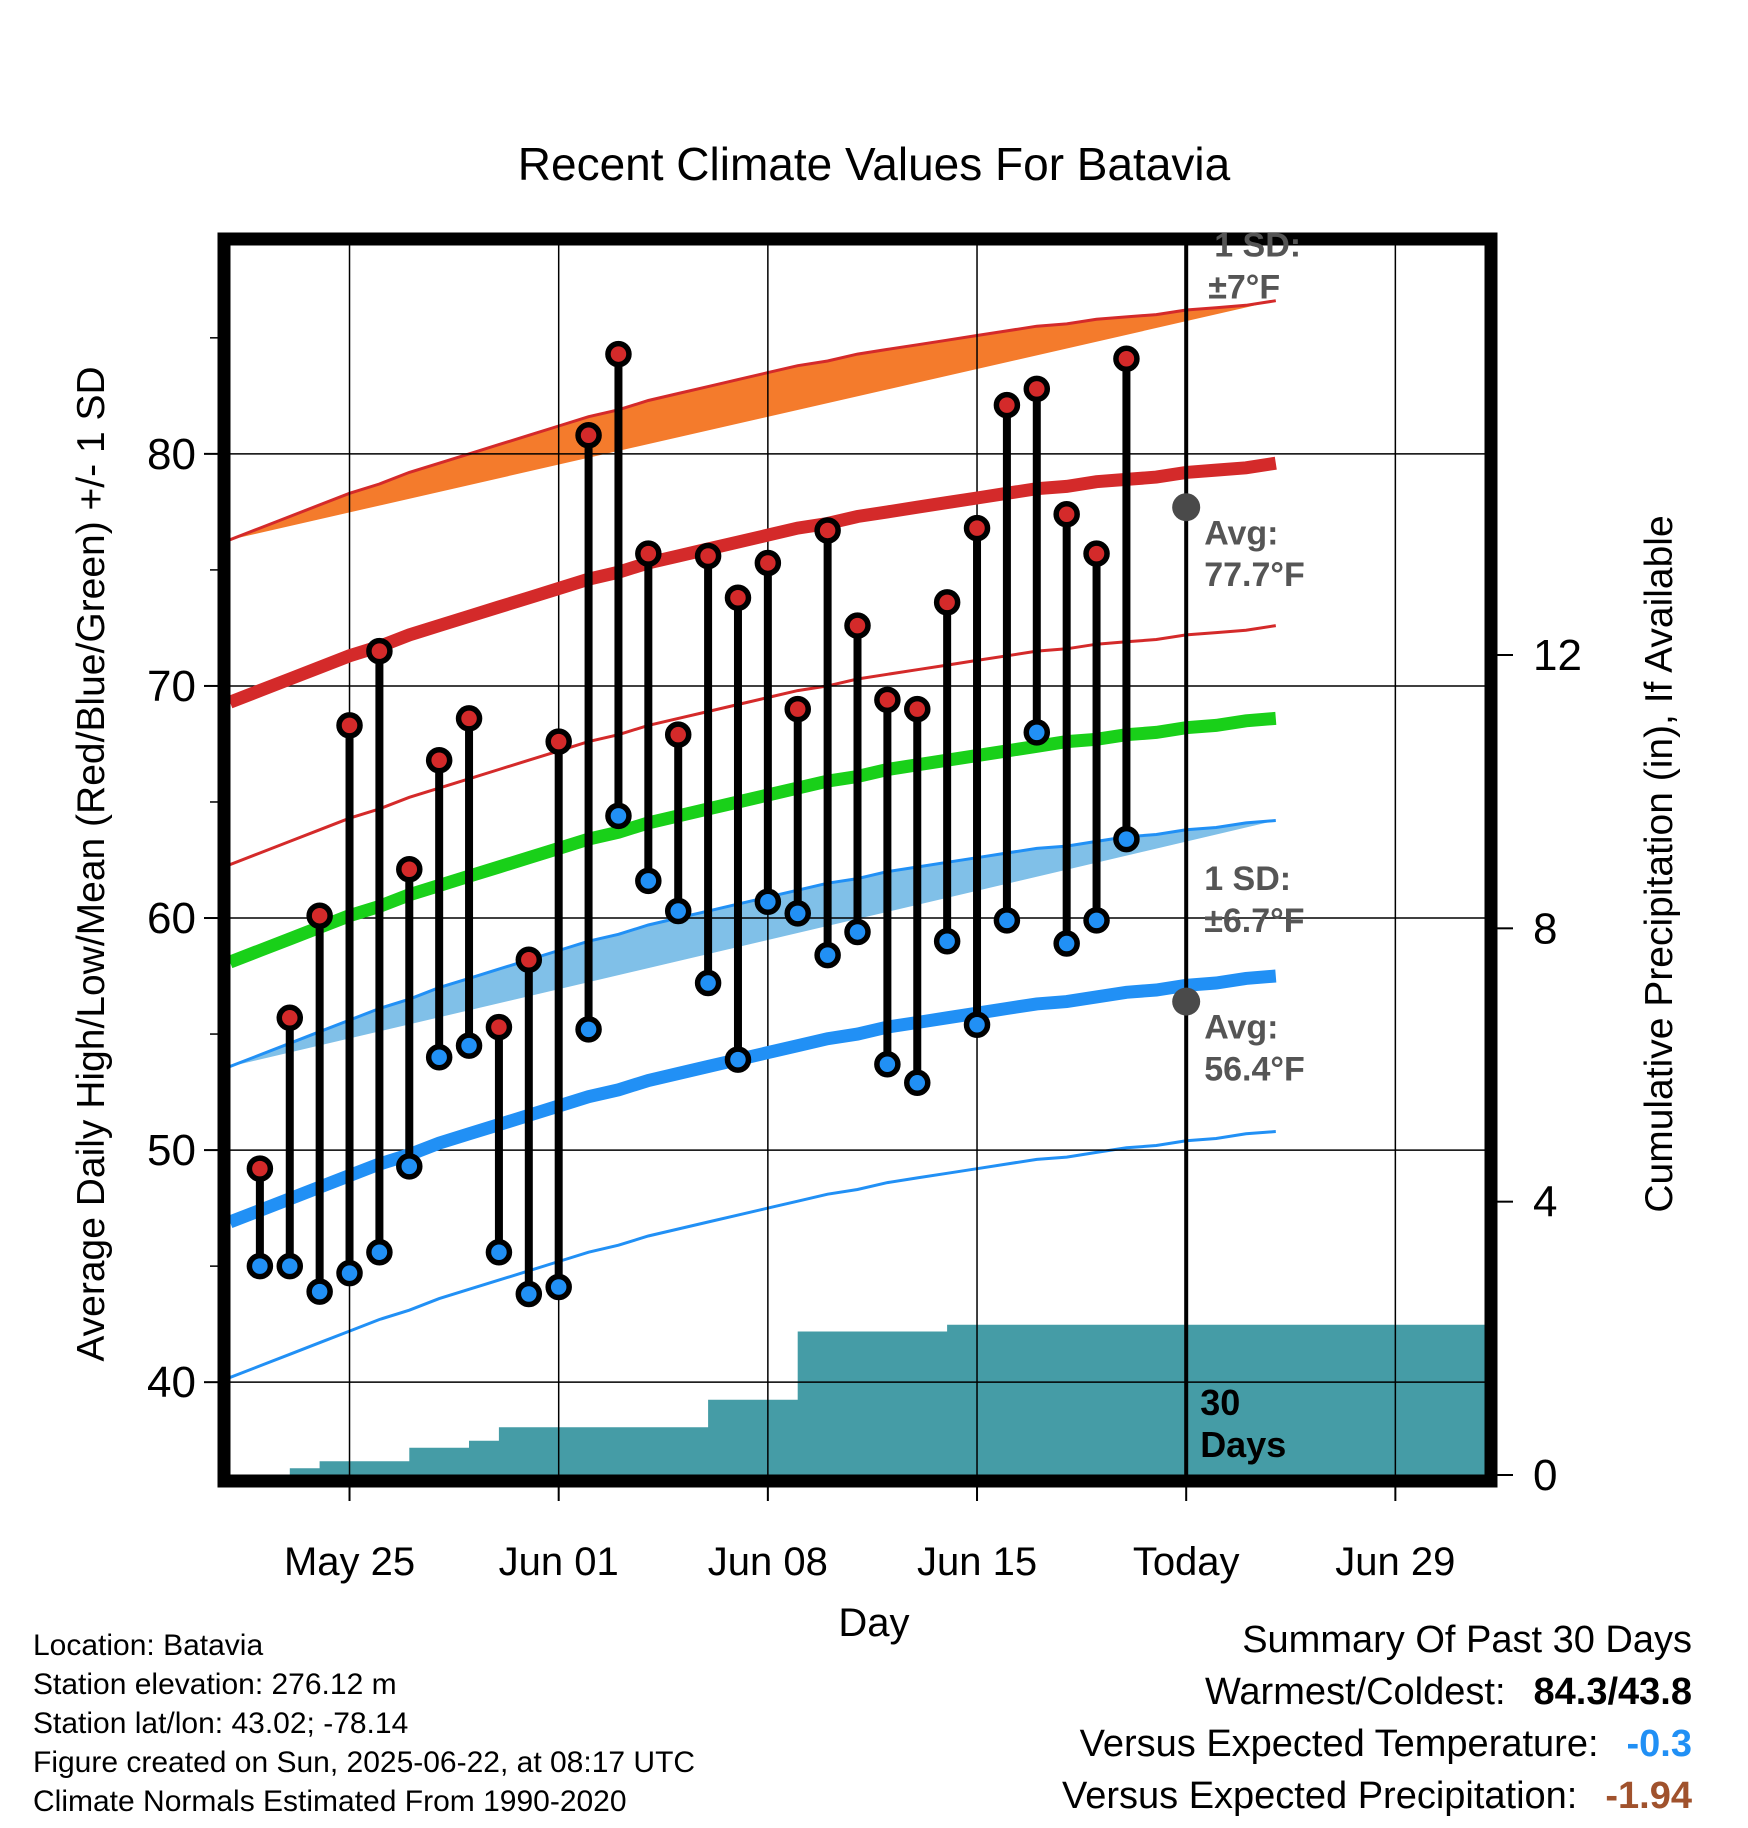  I want to click on temp-departure-value: -0.3, so click(1659, 1744).